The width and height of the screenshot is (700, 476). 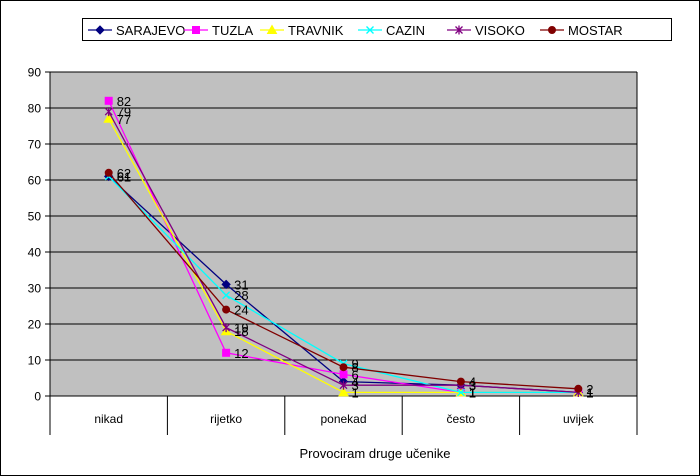 What do you see at coordinates (552, 30) in the screenshot?
I see `legend-marker-mostar` at bounding box center [552, 30].